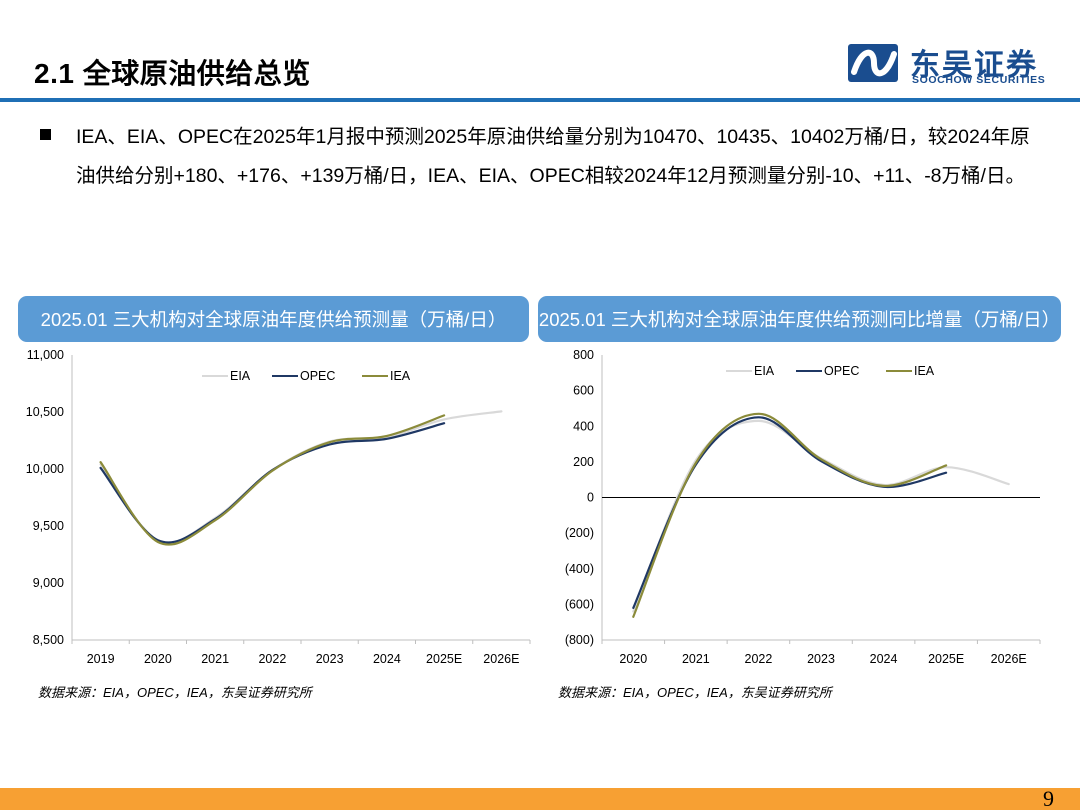 The width and height of the screenshot is (1080, 810). I want to click on y-tick-label: 9,000, so click(48, 583).